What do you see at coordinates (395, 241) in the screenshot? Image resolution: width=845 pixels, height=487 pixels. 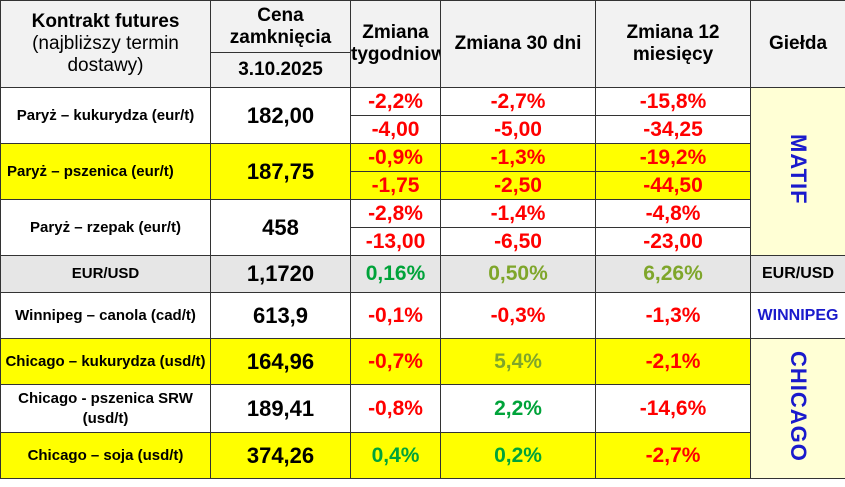 I see `weekly-change-abs: -13,00` at bounding box center [395, 241].